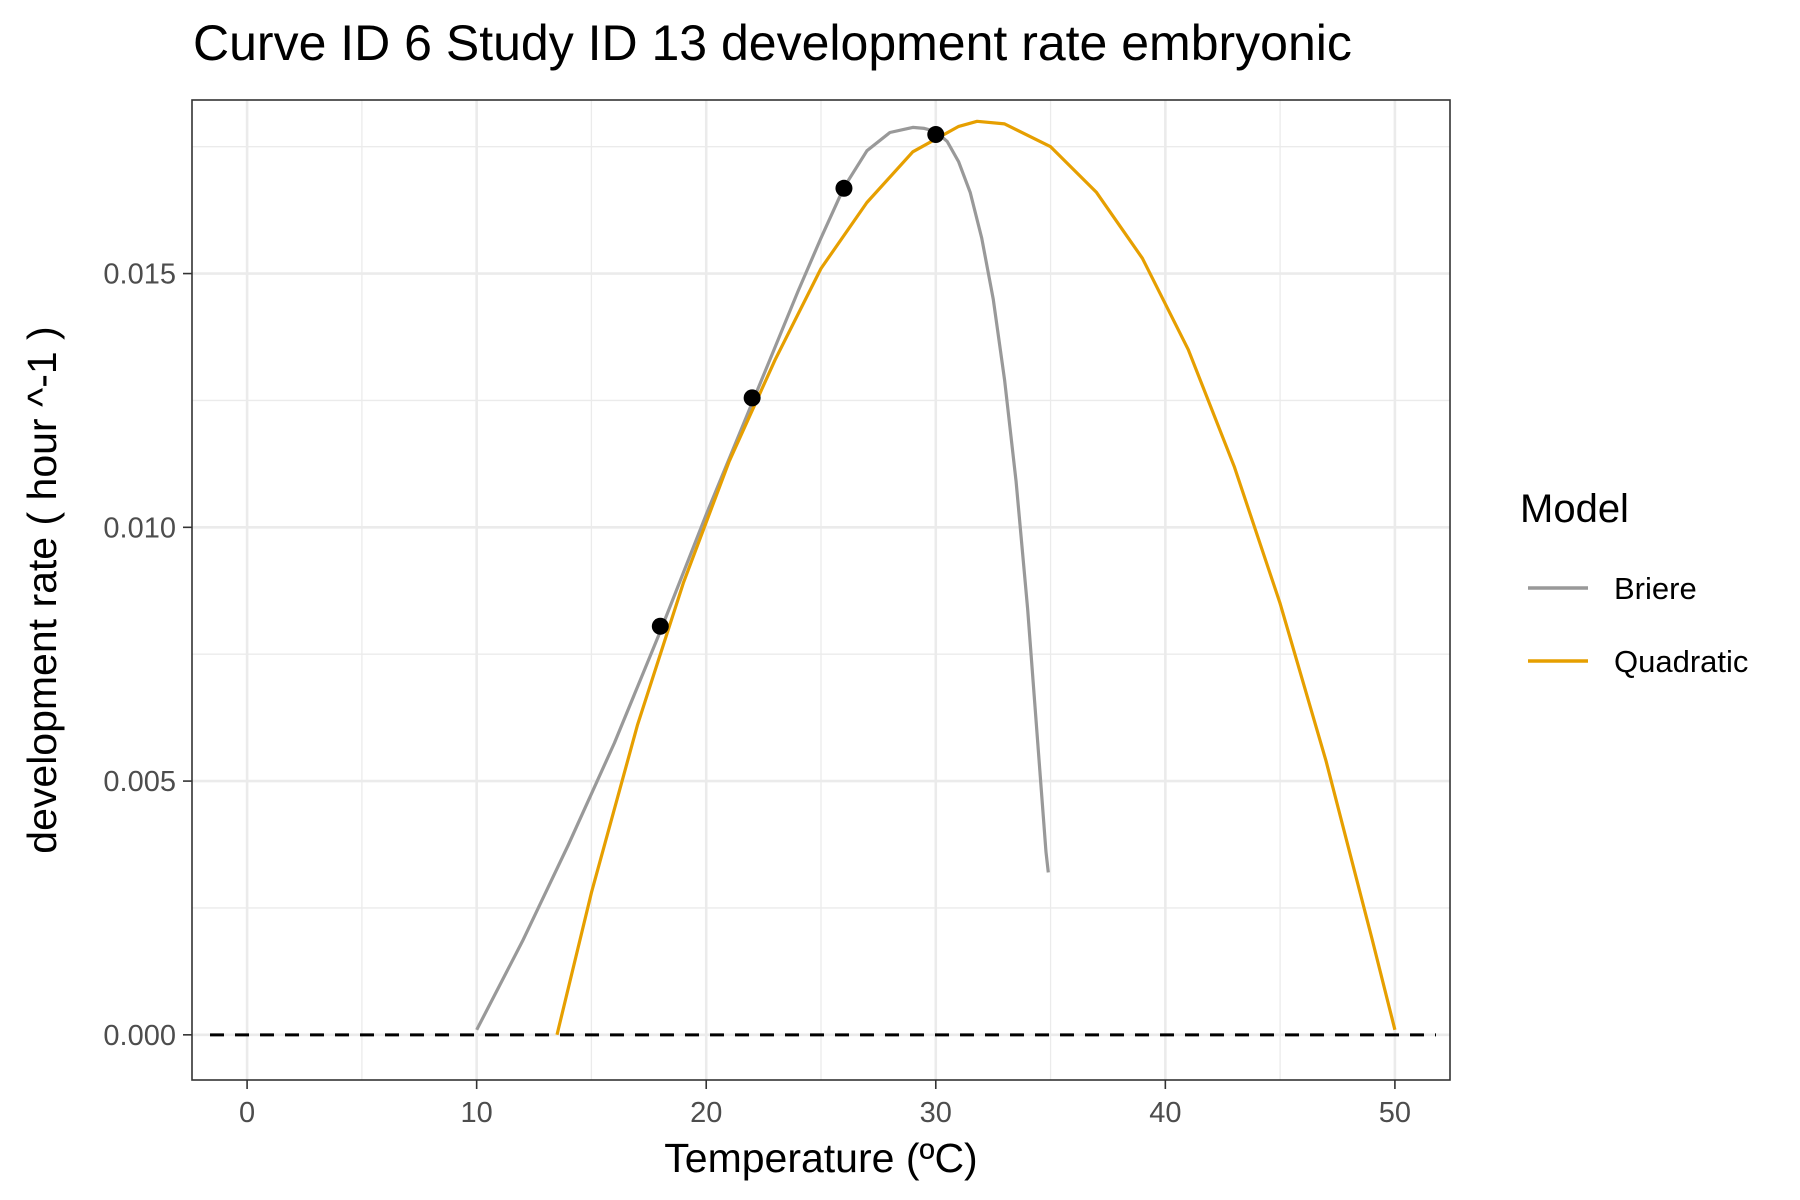  What do you see at coordinates (706, 1113) in the screenshot?
I see `x-tick-label: 20` at bounding box center [706, 1113].